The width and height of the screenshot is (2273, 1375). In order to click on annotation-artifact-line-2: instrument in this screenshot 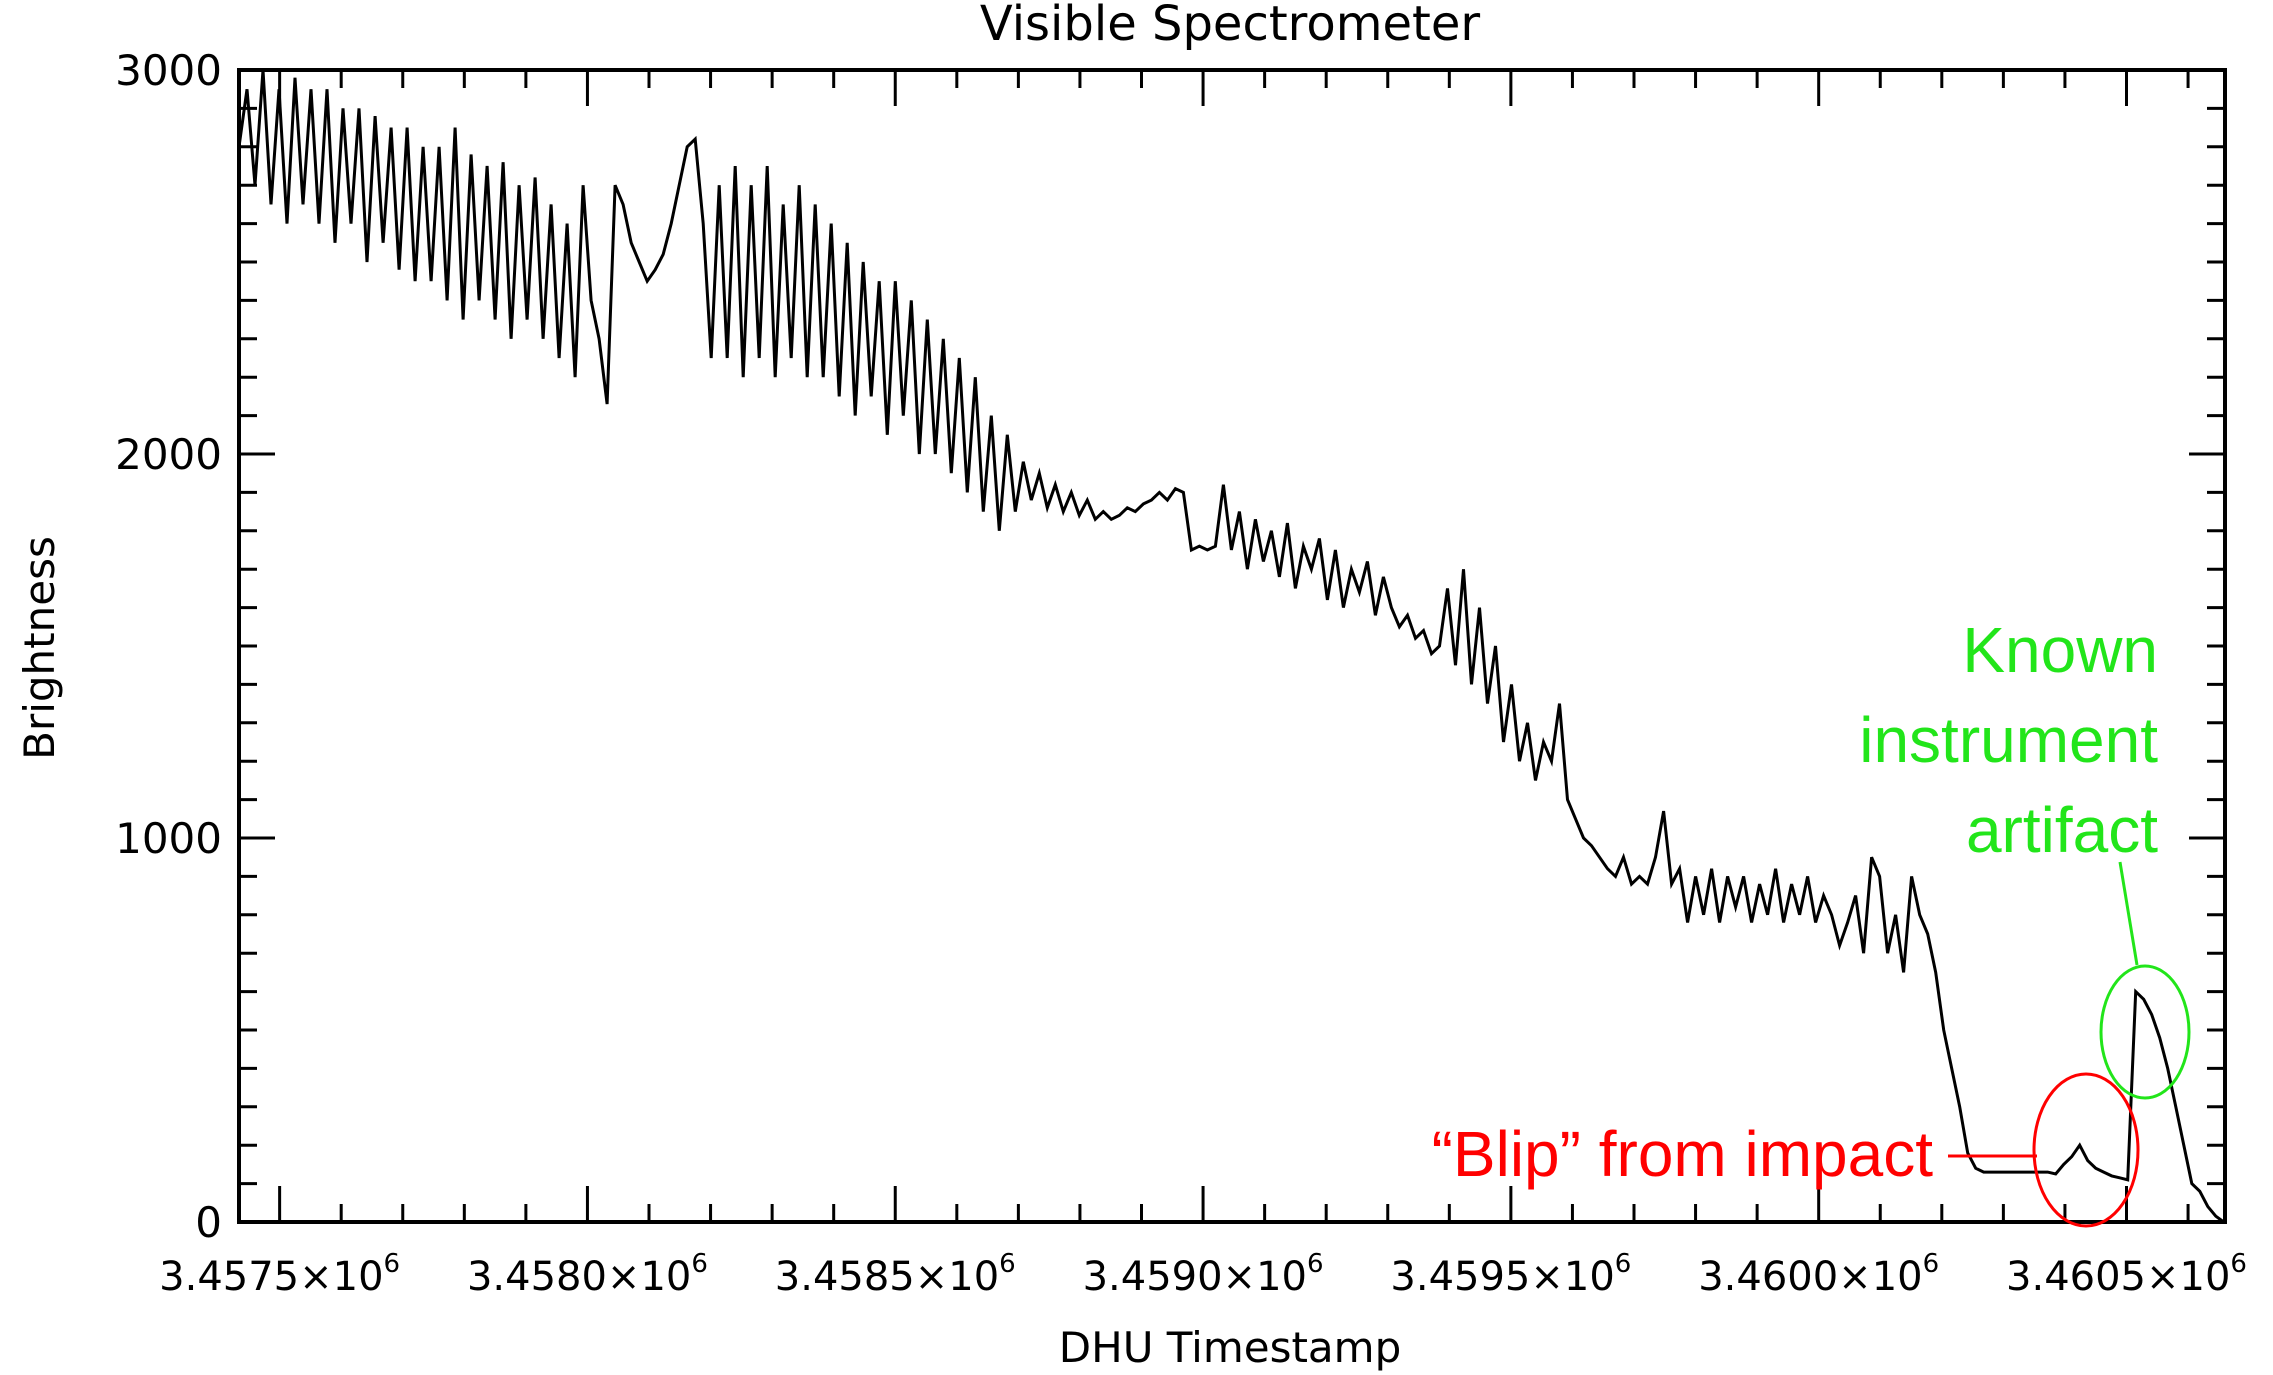, I will do `click(2008, 740)`.